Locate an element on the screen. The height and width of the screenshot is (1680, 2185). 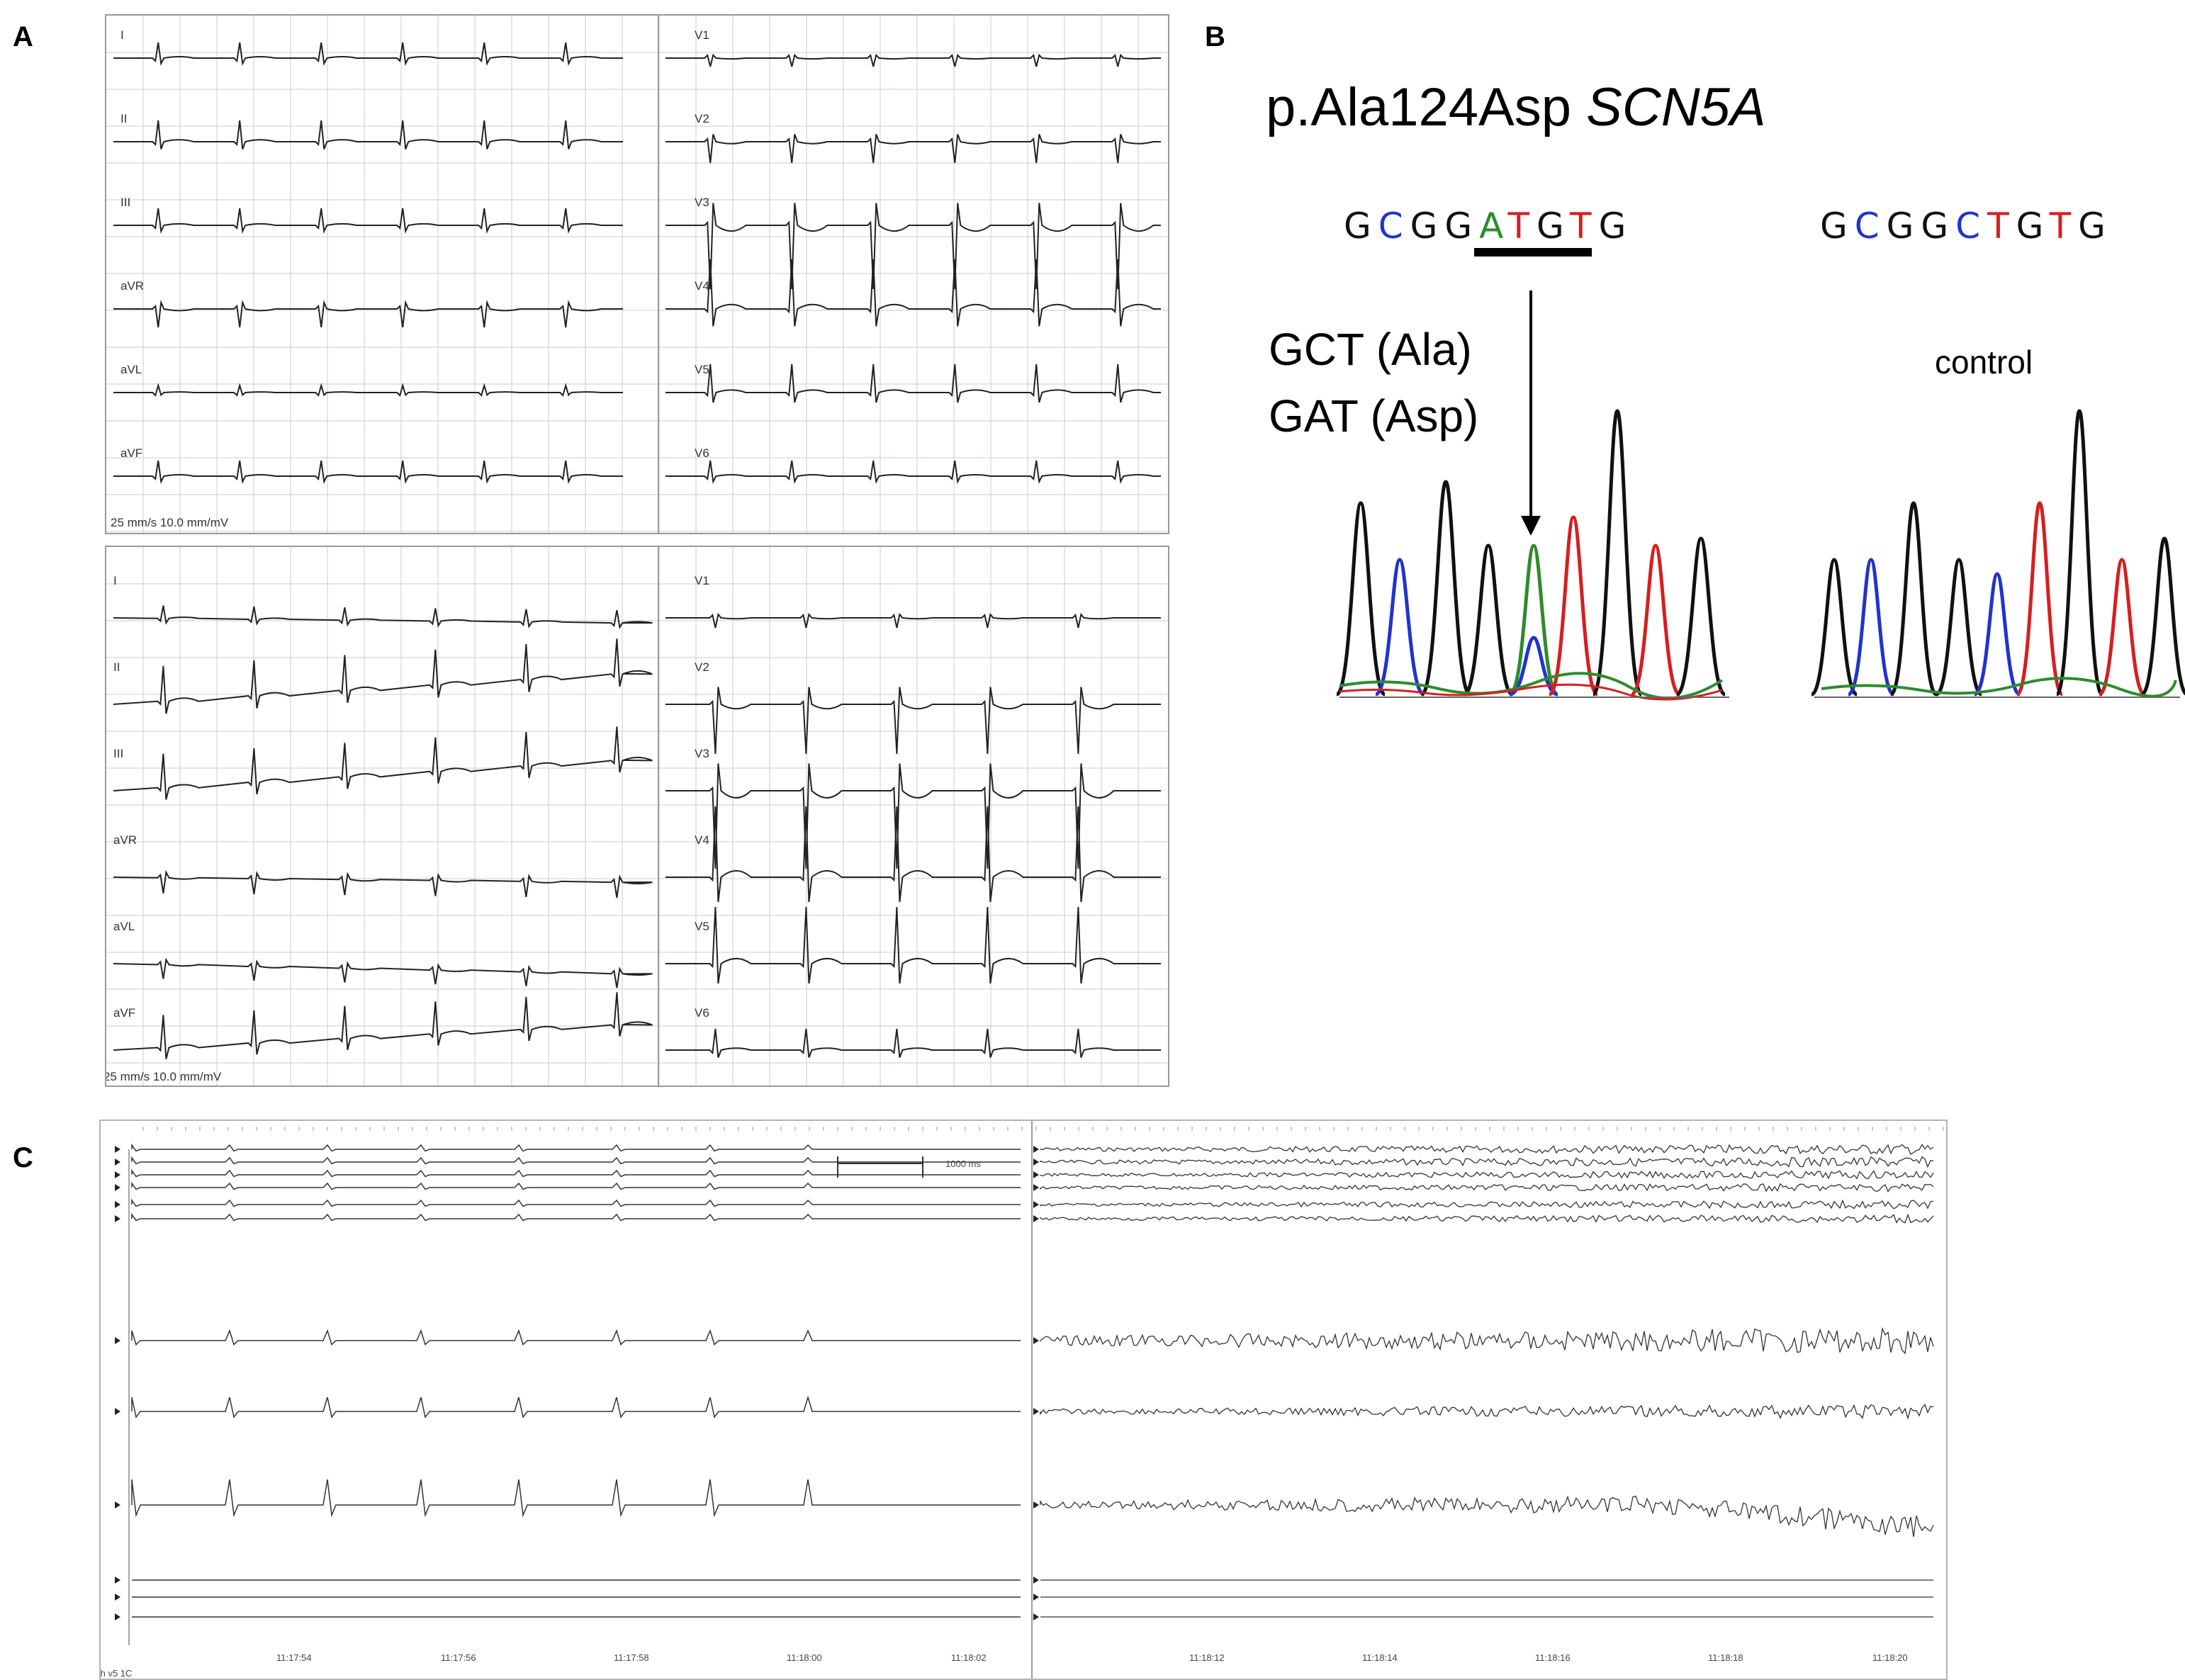
panel-a-letter: A is located at coordinates (23, 37).